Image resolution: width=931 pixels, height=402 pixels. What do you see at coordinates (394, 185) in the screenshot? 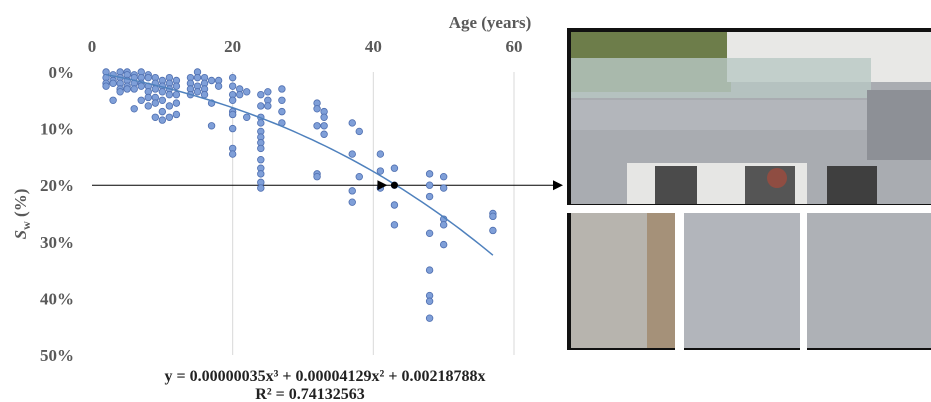
I see `highlight-point` at bounding box center [394, 185].